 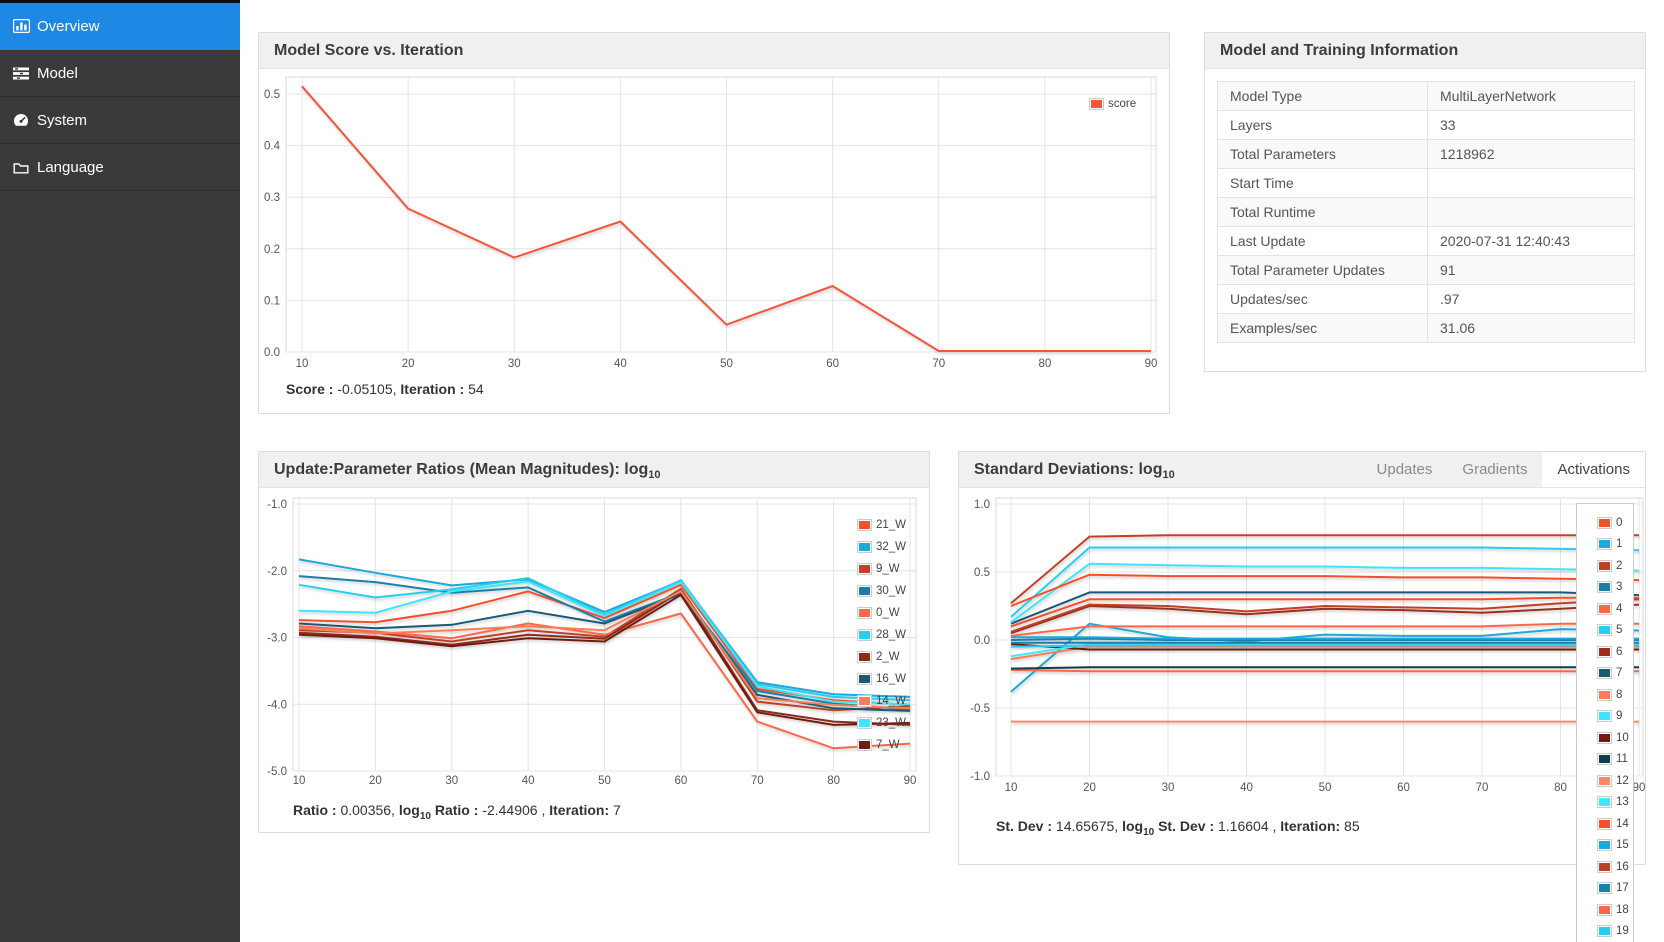 I want to click on legend-label: 23_W, so click(x=891, y=723).